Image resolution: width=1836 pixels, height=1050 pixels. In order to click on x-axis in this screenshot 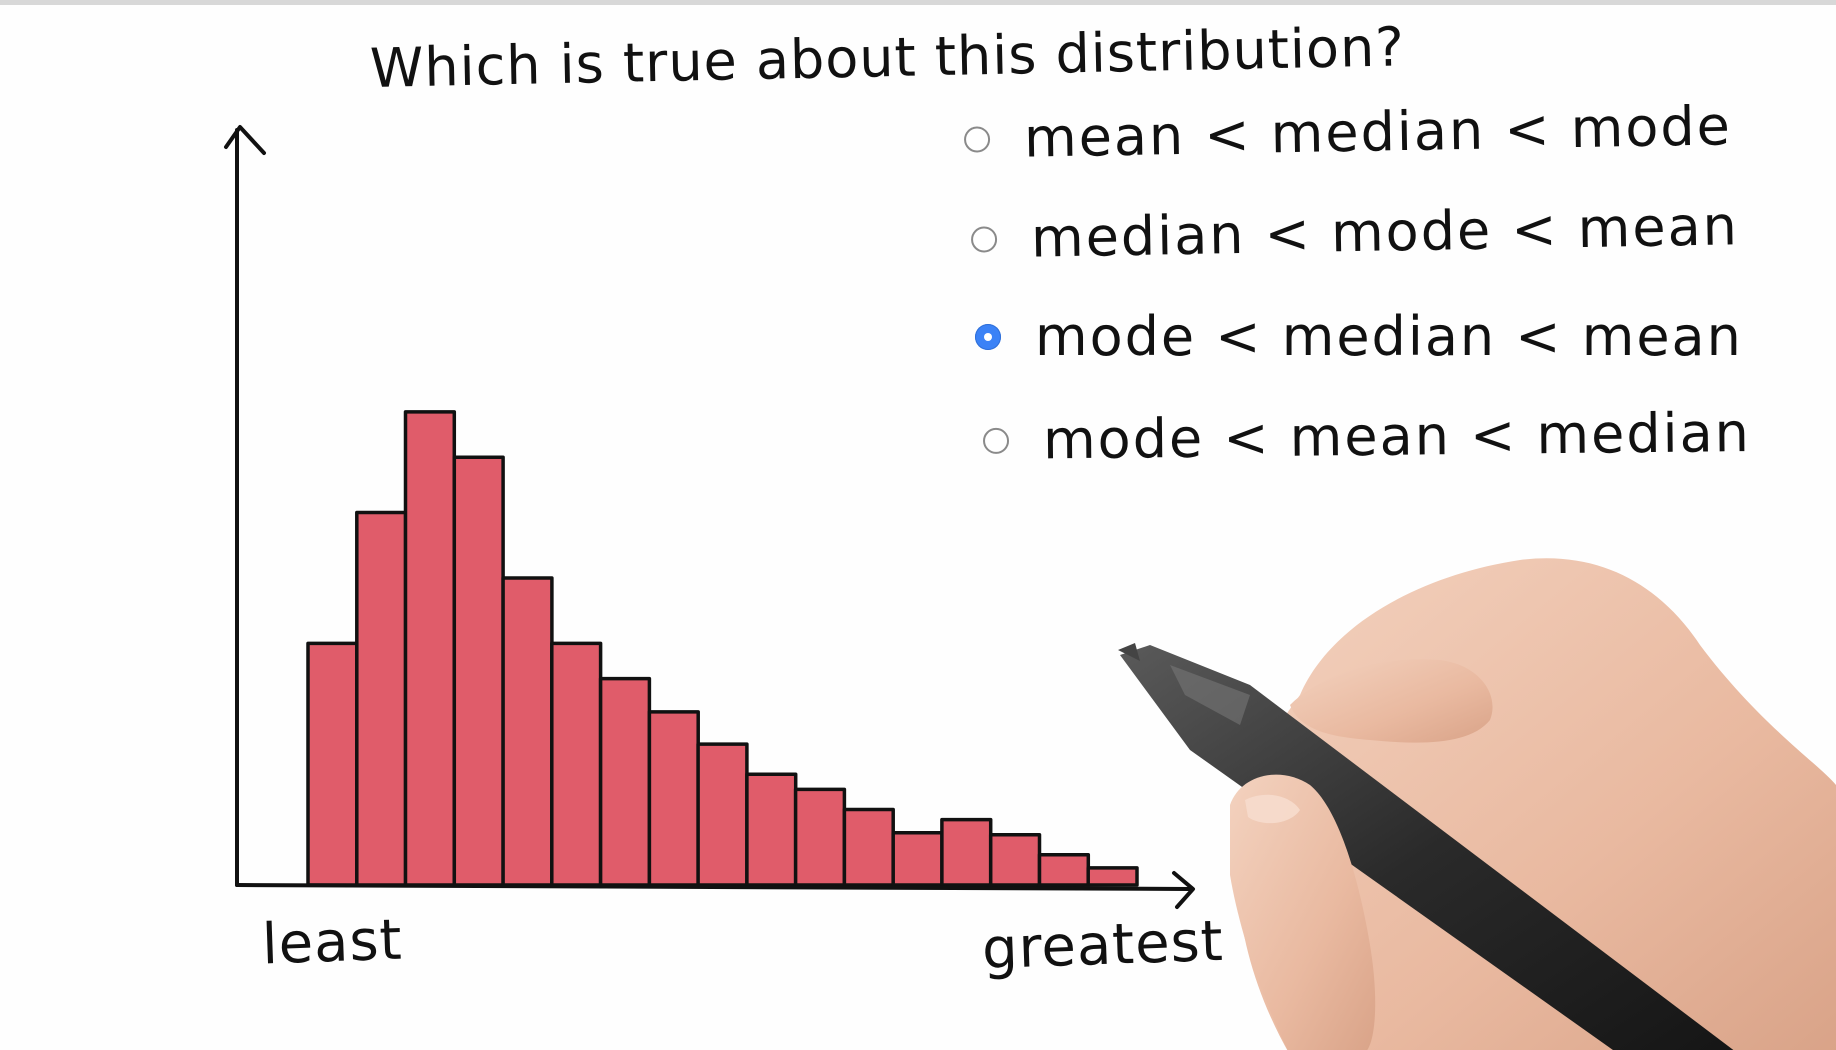, I will do `click(713, 887)`.